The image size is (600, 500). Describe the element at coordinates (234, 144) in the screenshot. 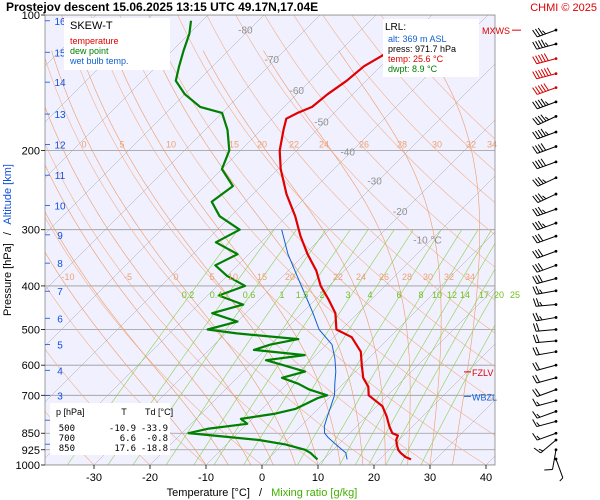

I see `theta-label-200: 15` at that location.